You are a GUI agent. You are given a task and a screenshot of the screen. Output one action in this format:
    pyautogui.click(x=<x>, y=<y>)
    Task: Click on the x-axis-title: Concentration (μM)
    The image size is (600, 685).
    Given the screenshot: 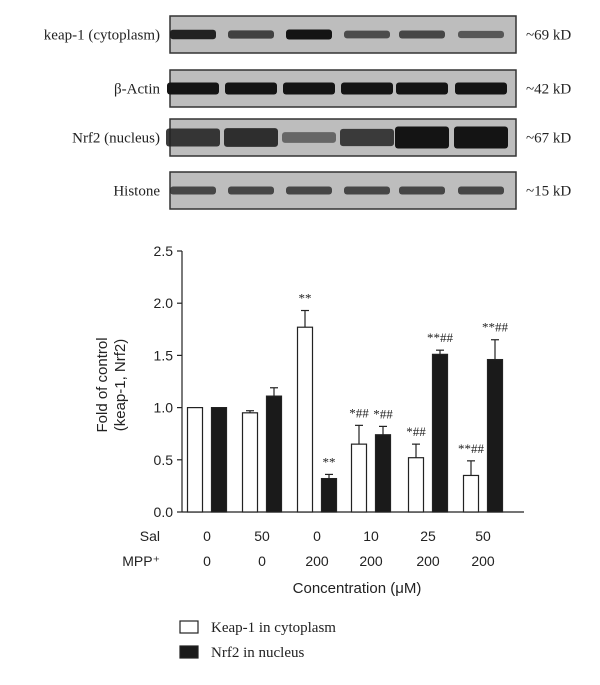 What is the action you would take?
    pyautogui.click(x=357, y=588)
    